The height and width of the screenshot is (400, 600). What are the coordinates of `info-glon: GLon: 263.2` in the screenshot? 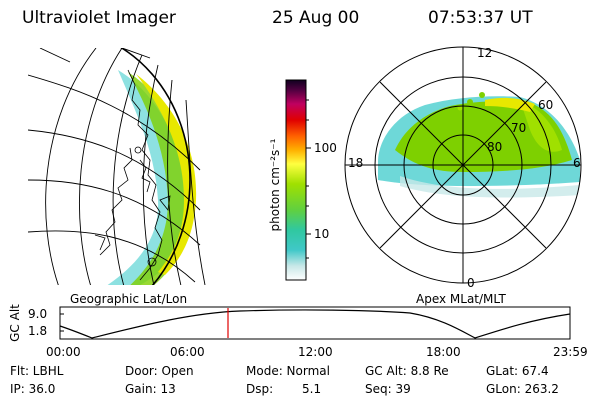 It's located at (522, 389).